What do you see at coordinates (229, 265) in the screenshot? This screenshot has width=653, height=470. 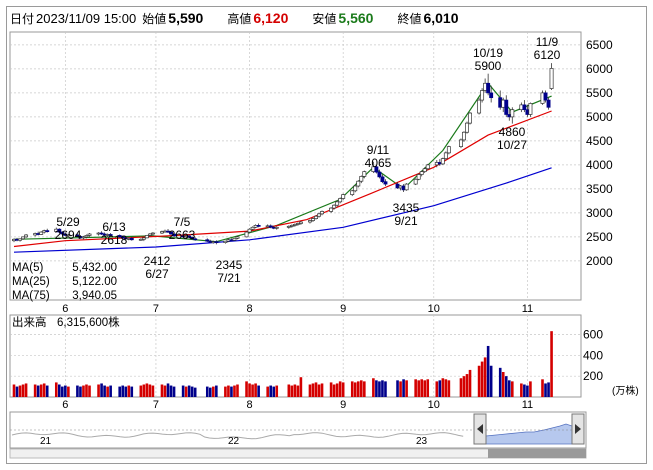 I see `annotation-line1: 2345` at bounding box center [229, 265].